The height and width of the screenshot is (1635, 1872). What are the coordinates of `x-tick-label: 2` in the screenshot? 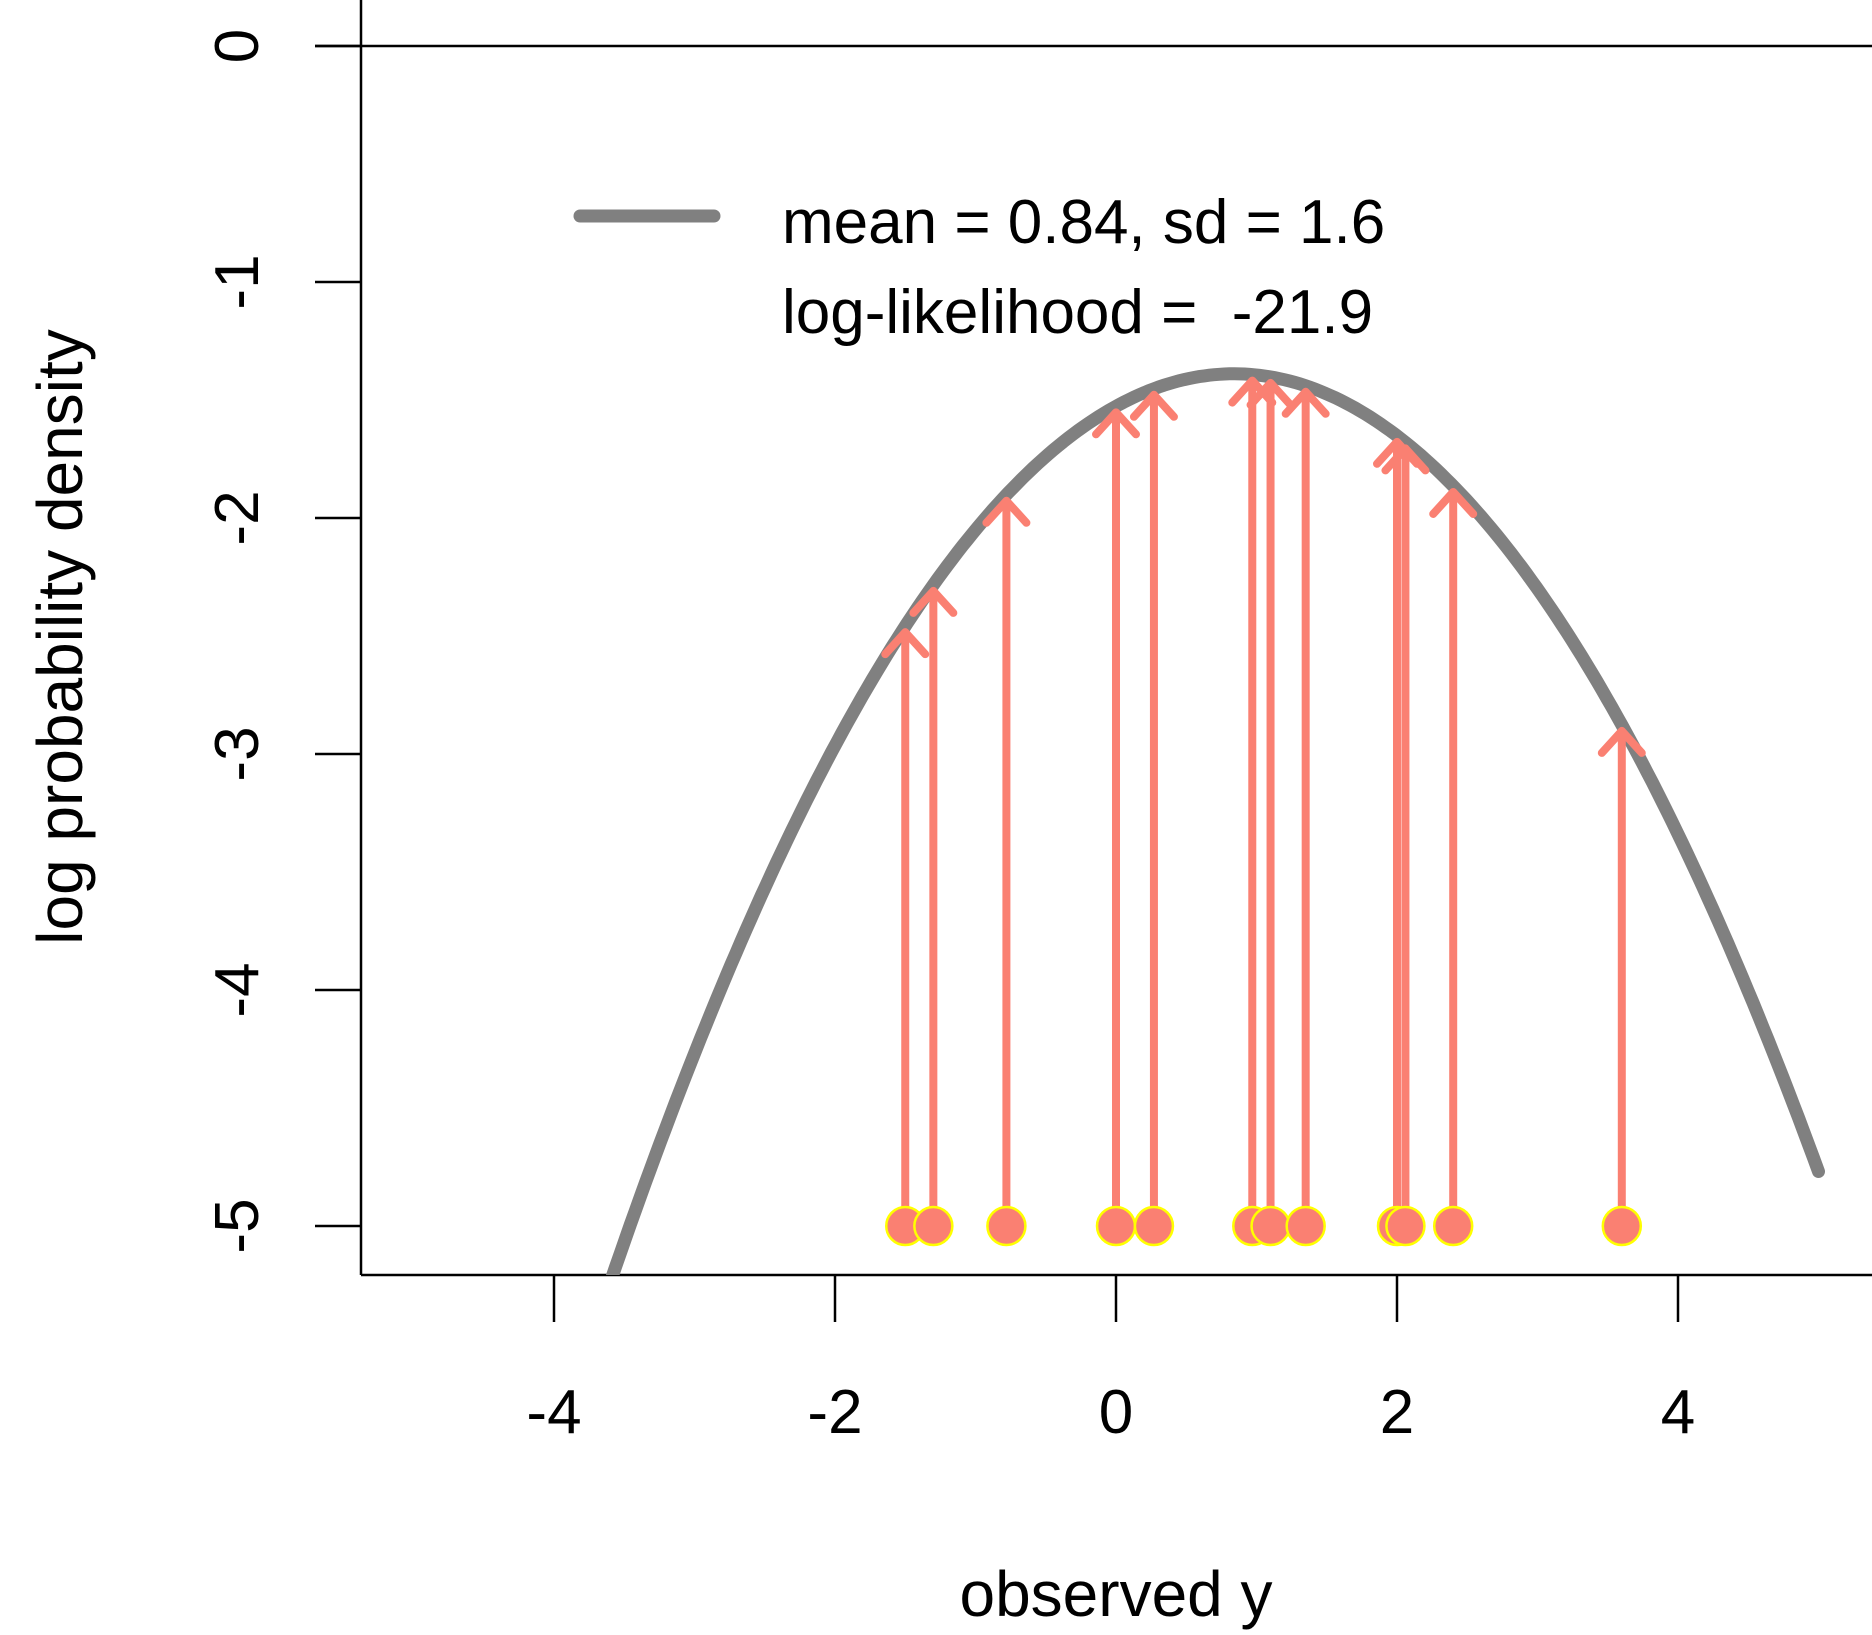 It's located at (1397, 1412).